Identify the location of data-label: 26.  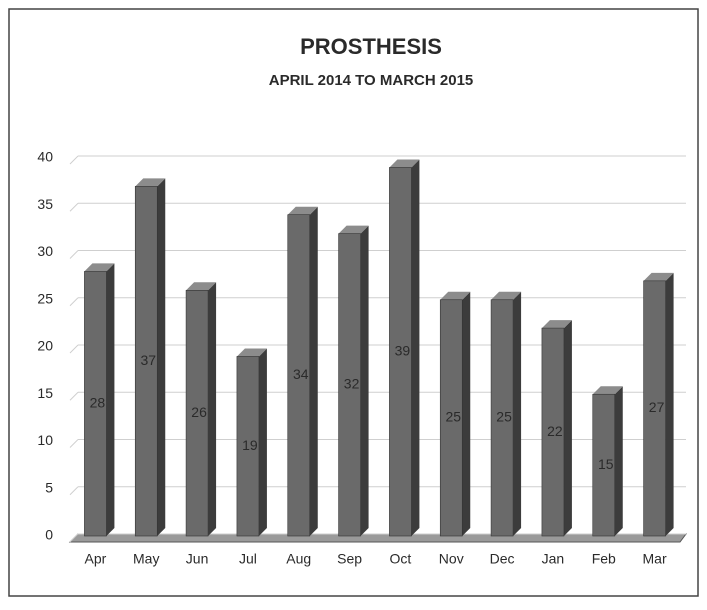
(199, 412).